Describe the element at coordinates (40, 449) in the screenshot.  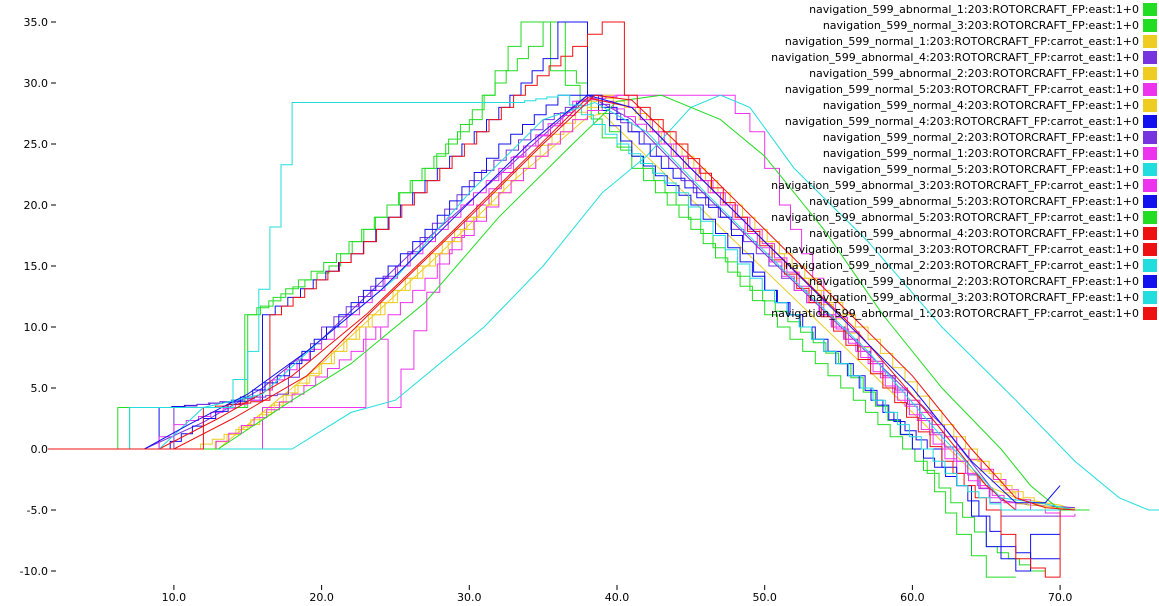
I see `y-tick-label: 0.0` at that location.